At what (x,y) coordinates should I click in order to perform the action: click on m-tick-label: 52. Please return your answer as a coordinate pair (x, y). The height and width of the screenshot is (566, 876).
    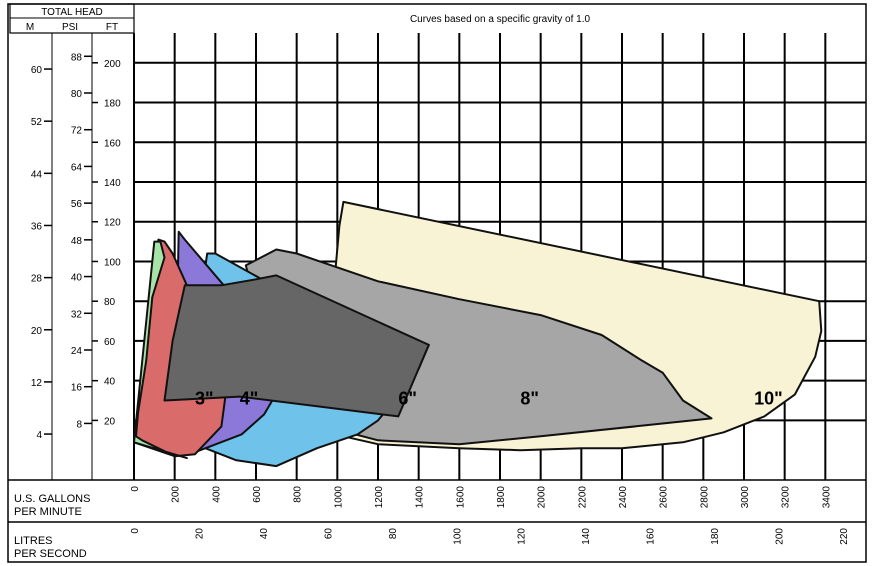
    Looking at the image, I should click on (37, 122).